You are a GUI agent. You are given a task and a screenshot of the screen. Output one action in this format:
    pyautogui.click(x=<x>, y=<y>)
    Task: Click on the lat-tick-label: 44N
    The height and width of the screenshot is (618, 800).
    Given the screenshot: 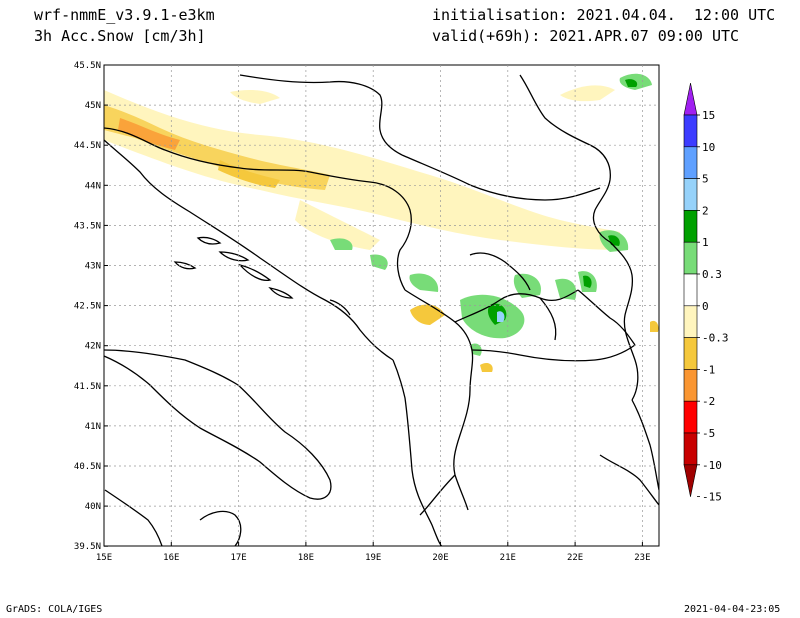 What is the action you would take?
    pyautogui.click(x=93, y=186)
    